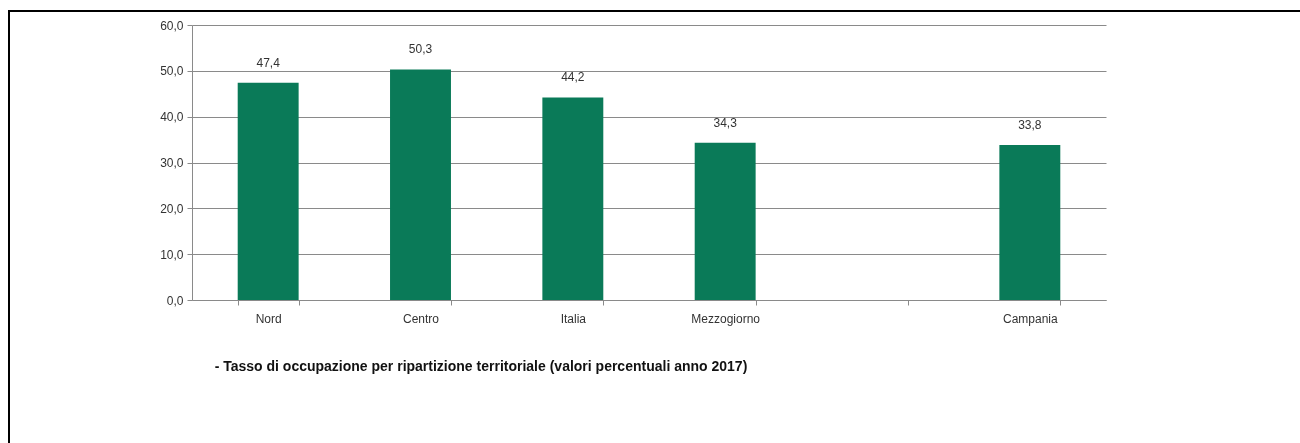  I want to click on y-tick-label: 30,0, so click(172, 163).